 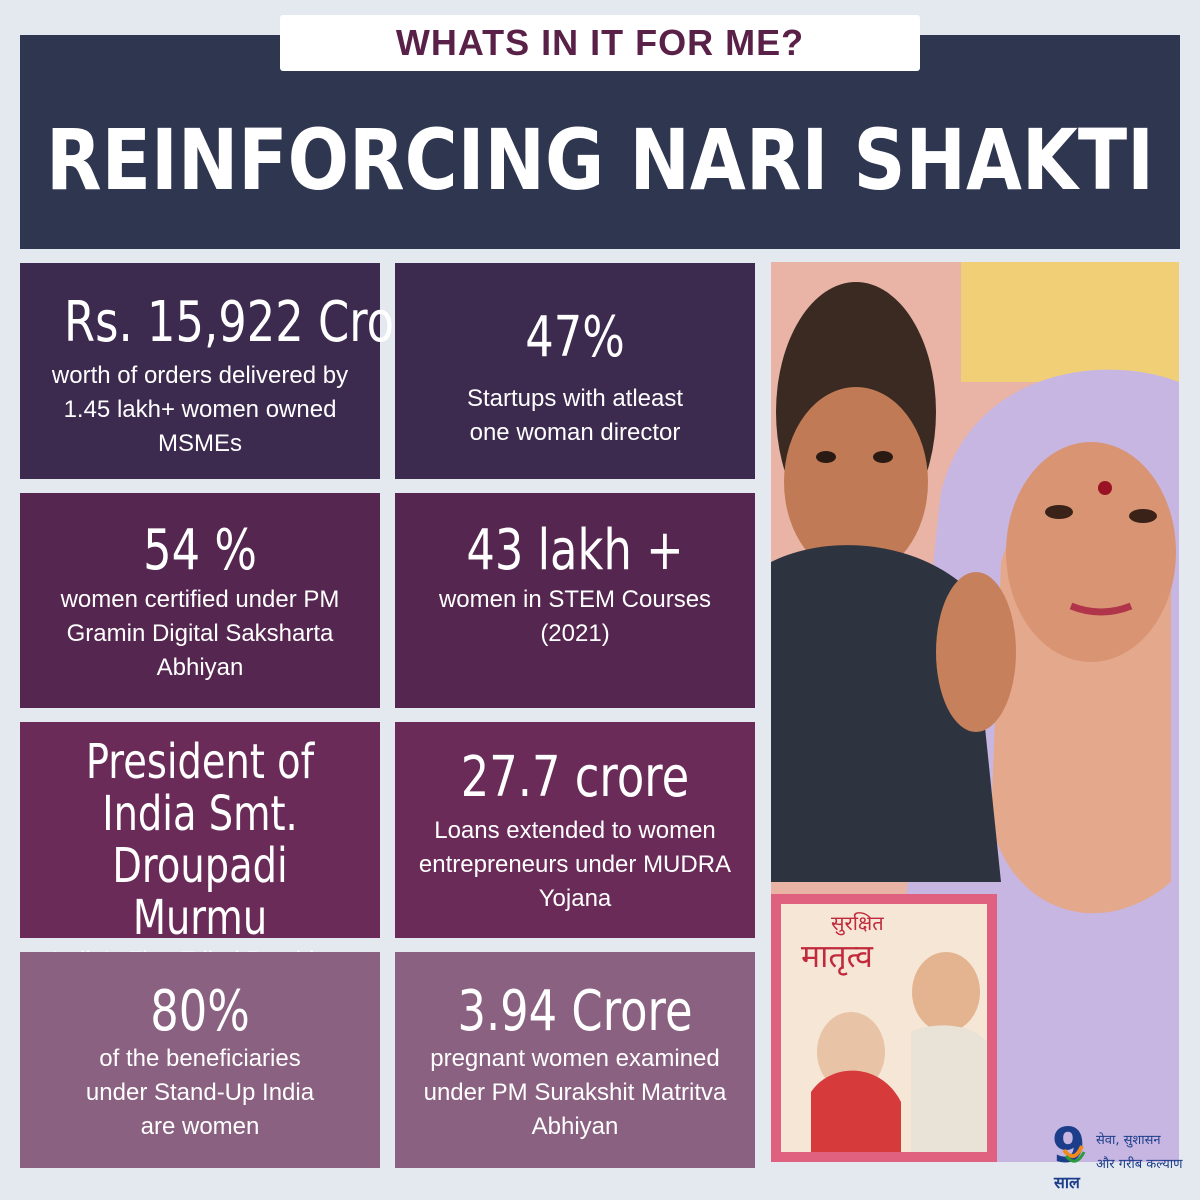 I want to click on booklet-title-line1: सुरक्षित, so click(x=857, y=923).